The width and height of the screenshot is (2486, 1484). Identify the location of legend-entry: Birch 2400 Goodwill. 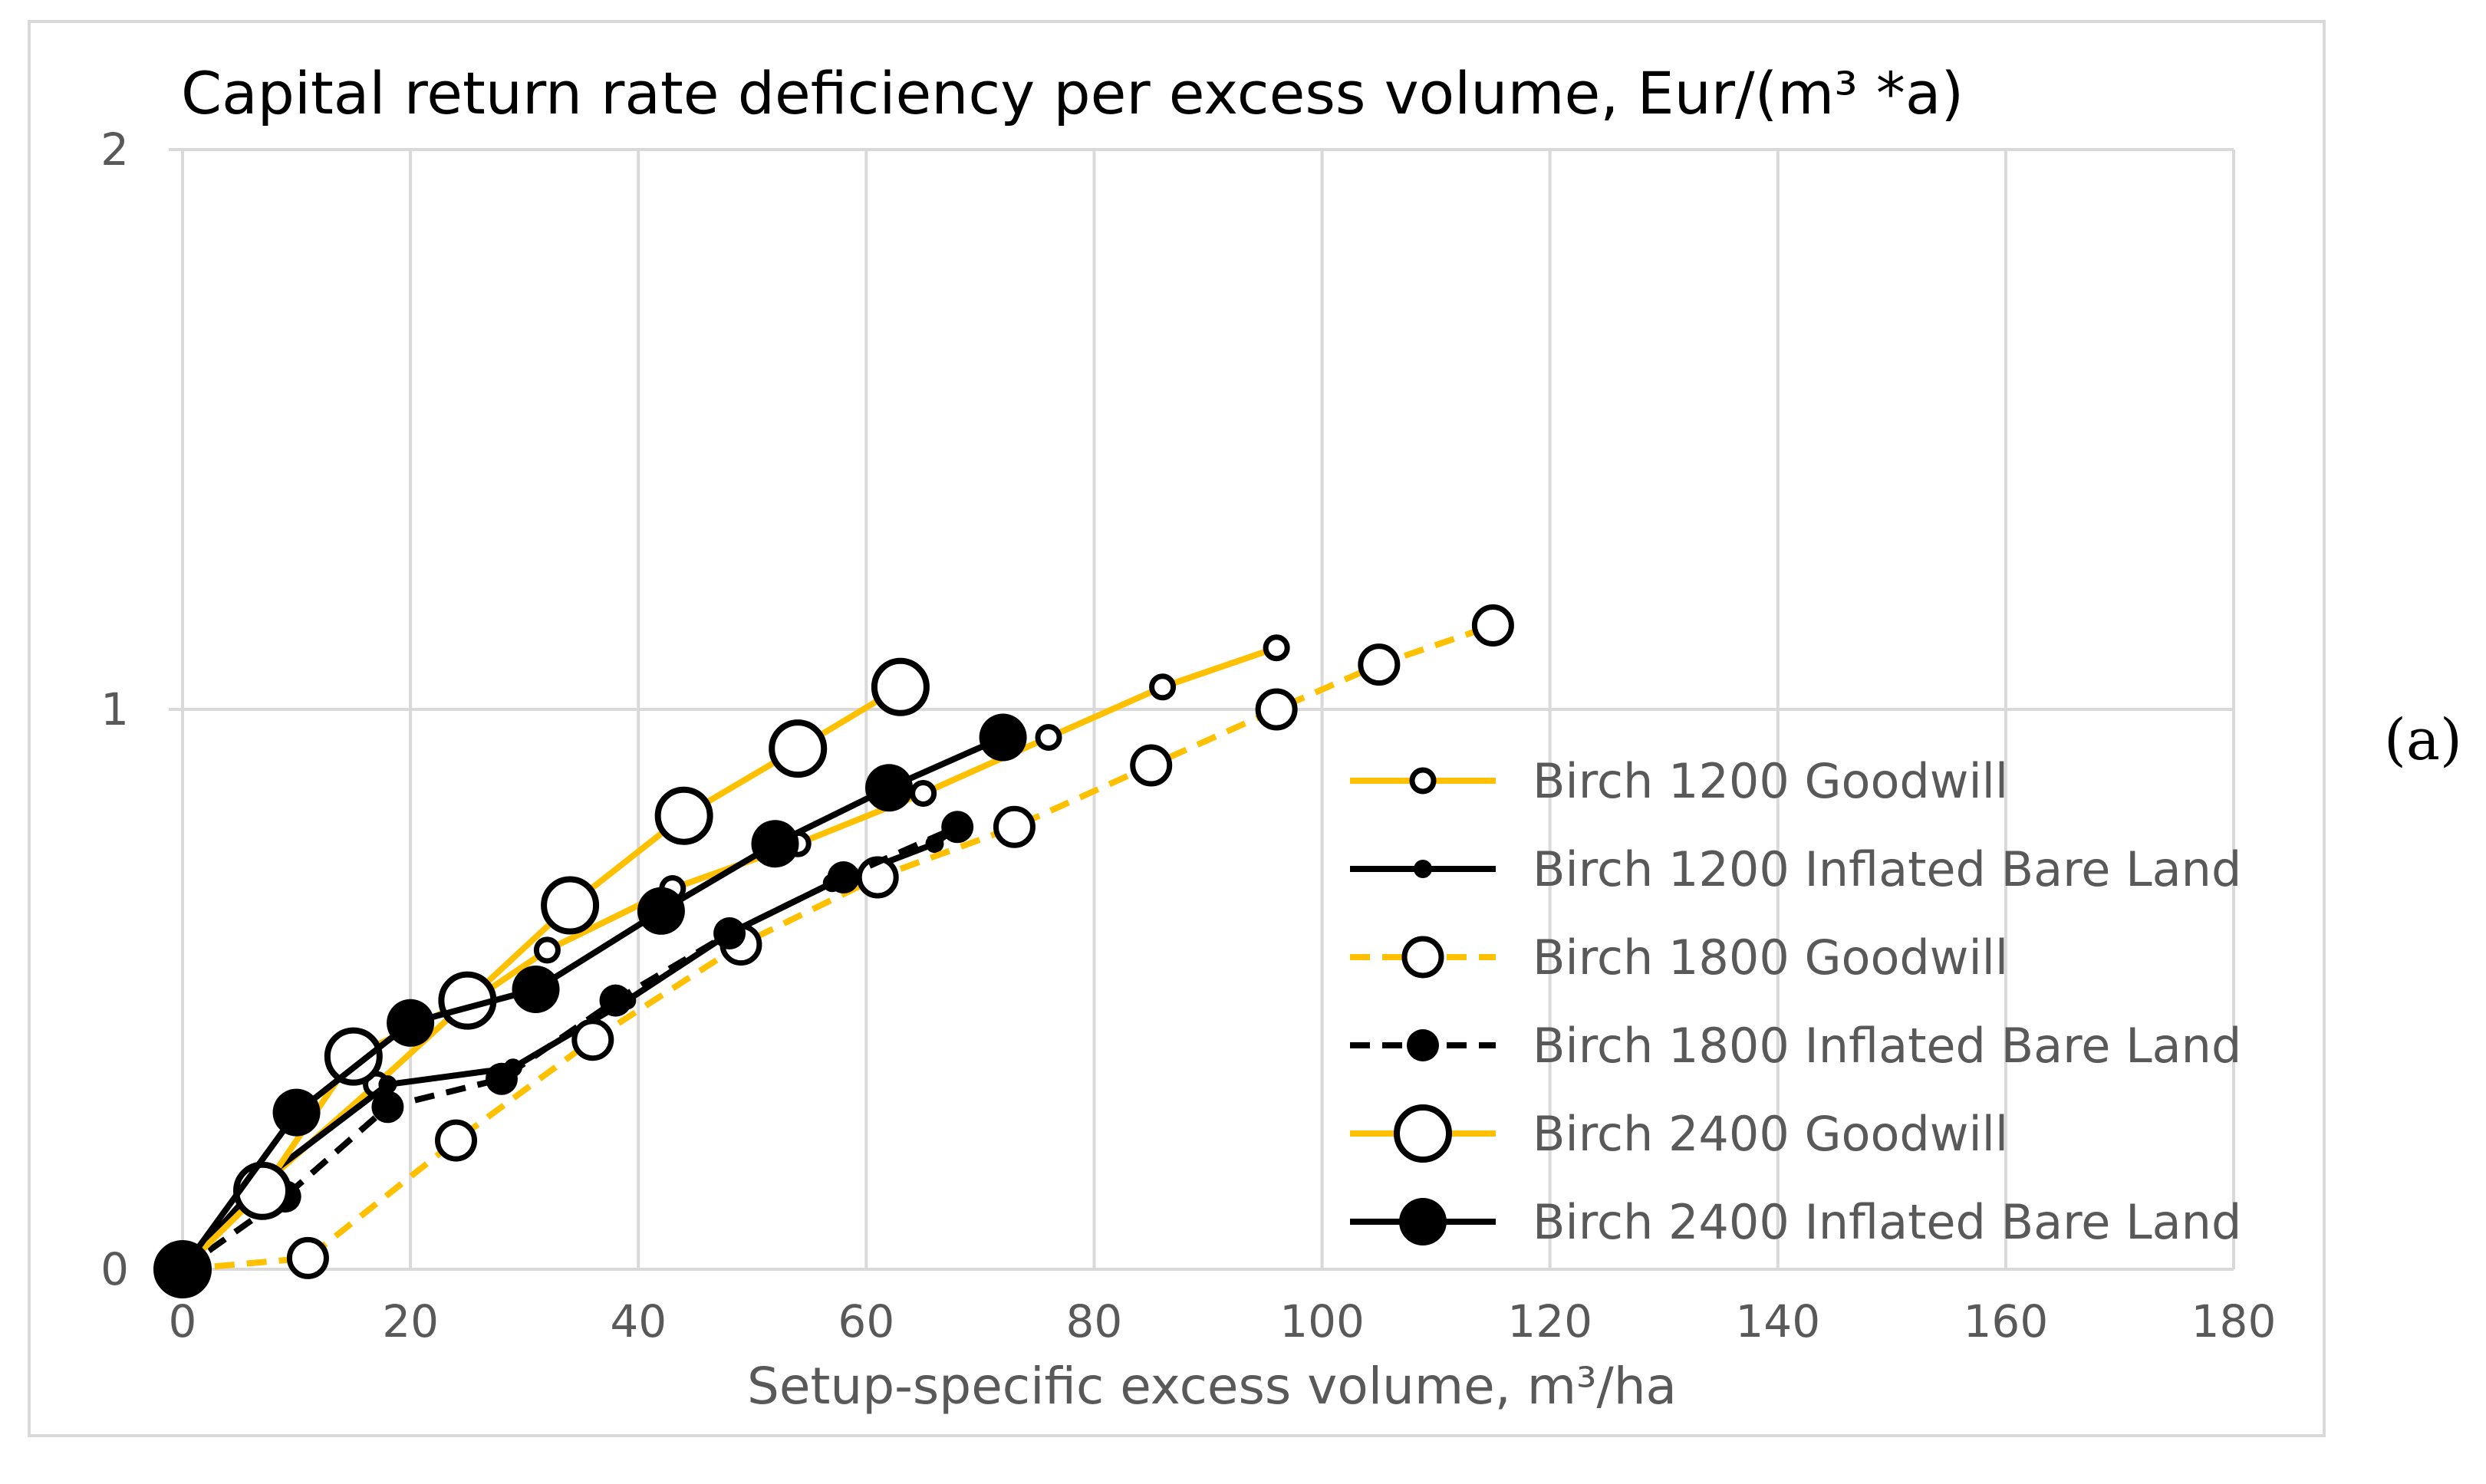
(1679, 1133).